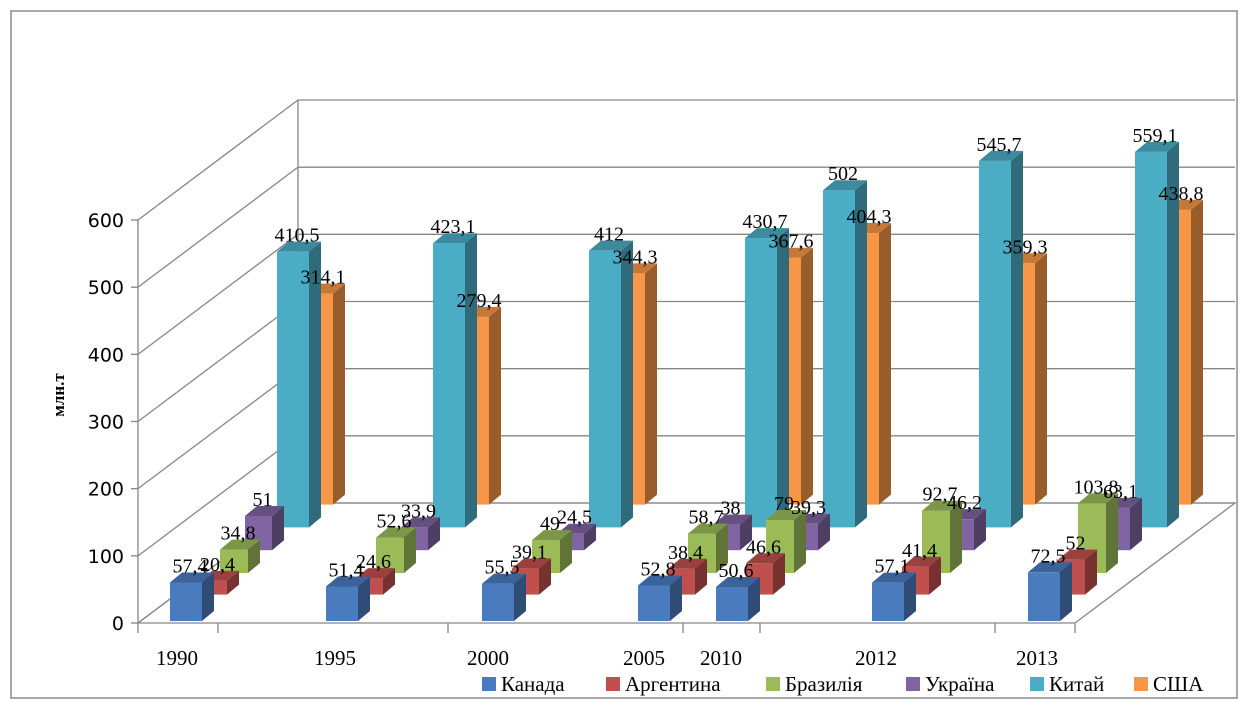 The image size is (1248, 709). Describe the element at coordinates (964, 503) in the screenshot. I see `data-label: 46,2` at that location.